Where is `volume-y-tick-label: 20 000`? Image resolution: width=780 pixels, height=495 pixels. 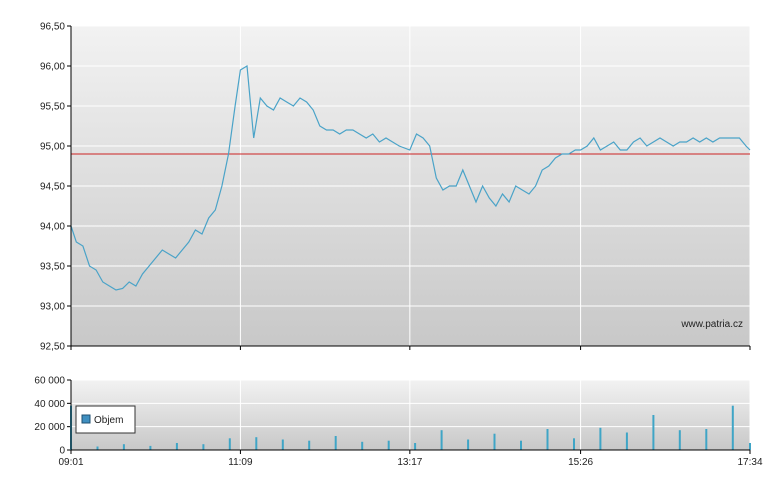
volume-y-tick-label: 20 000 is located at coordinates (49, 427).